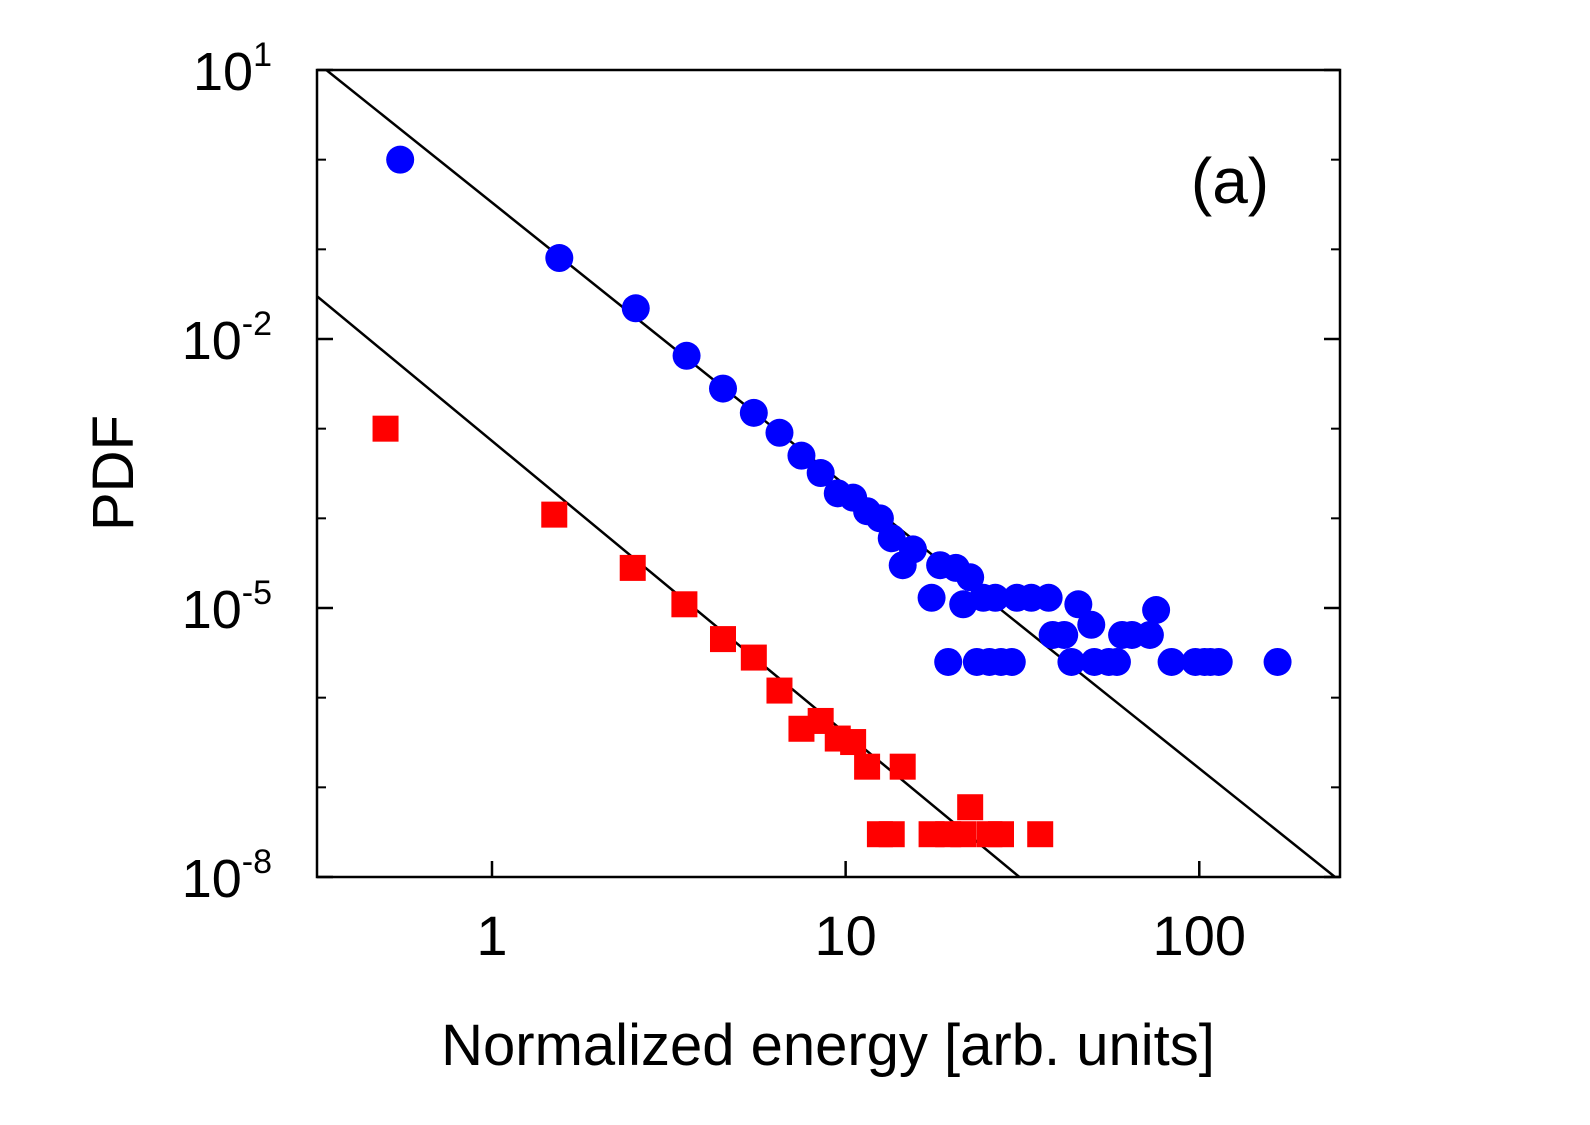  What do you see at coordinates (1230, 181) in the screenshot?
I see `panel-label: (a)` at bounding box center [1230, 181].